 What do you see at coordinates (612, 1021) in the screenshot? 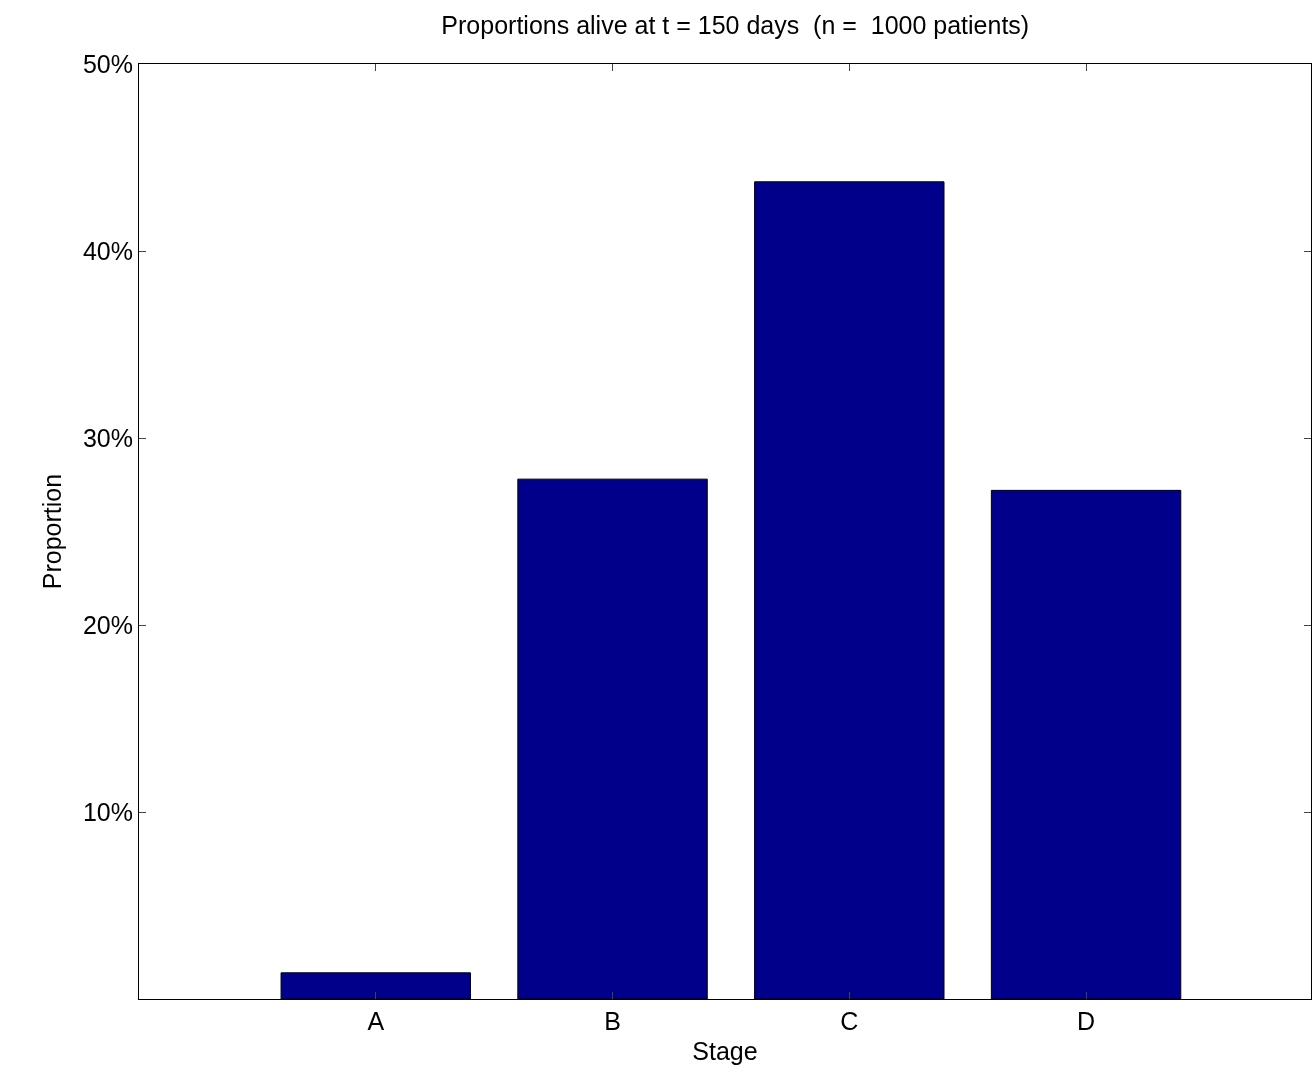
I see `x-tick-label: B` at bounding box center [612, 1021].